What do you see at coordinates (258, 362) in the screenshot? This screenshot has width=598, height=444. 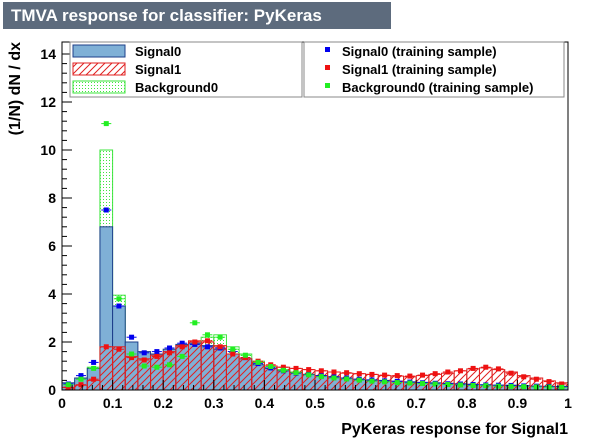 I see `point-background0-training-sample--15` at bounding box center [258, 362].